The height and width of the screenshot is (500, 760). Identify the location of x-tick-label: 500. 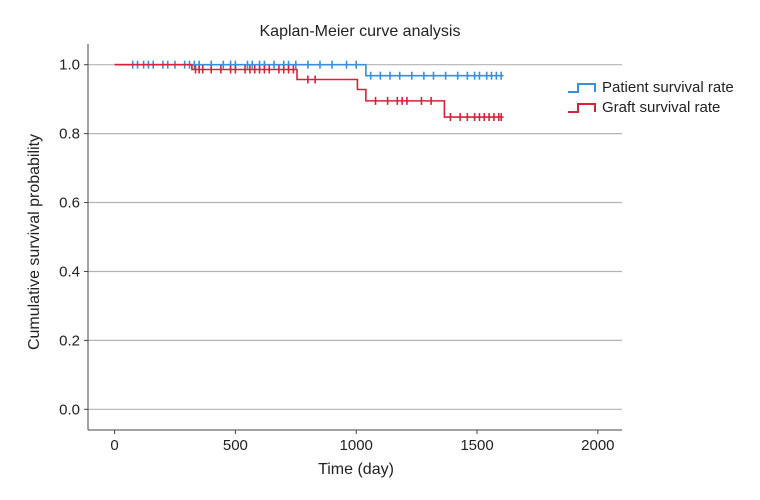
(235, 445).